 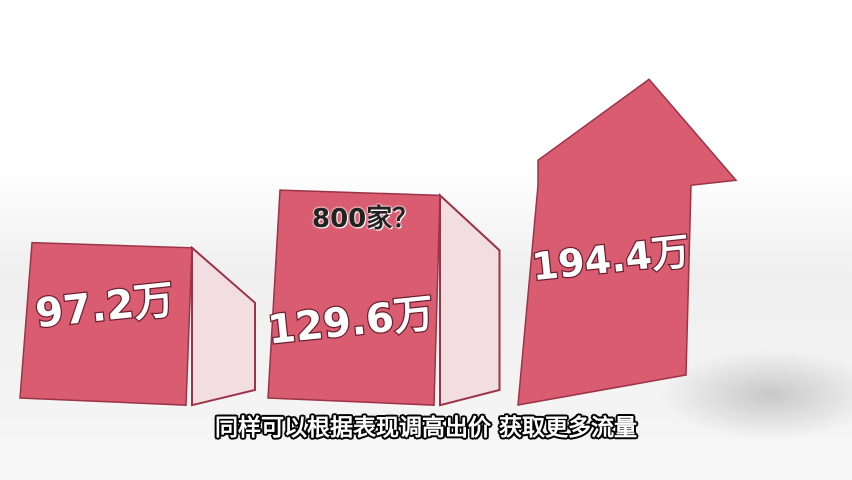 I want to click on bar-2-front, so click(x=354, y=297).